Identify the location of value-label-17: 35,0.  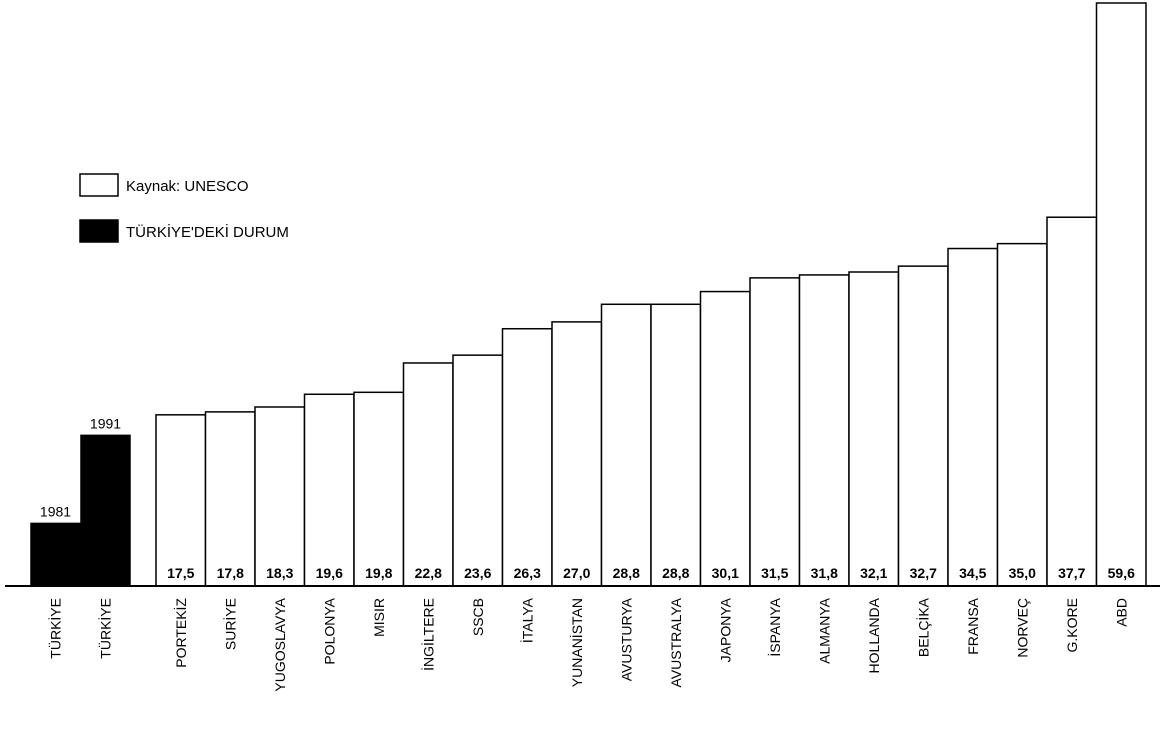
(1022, 573).